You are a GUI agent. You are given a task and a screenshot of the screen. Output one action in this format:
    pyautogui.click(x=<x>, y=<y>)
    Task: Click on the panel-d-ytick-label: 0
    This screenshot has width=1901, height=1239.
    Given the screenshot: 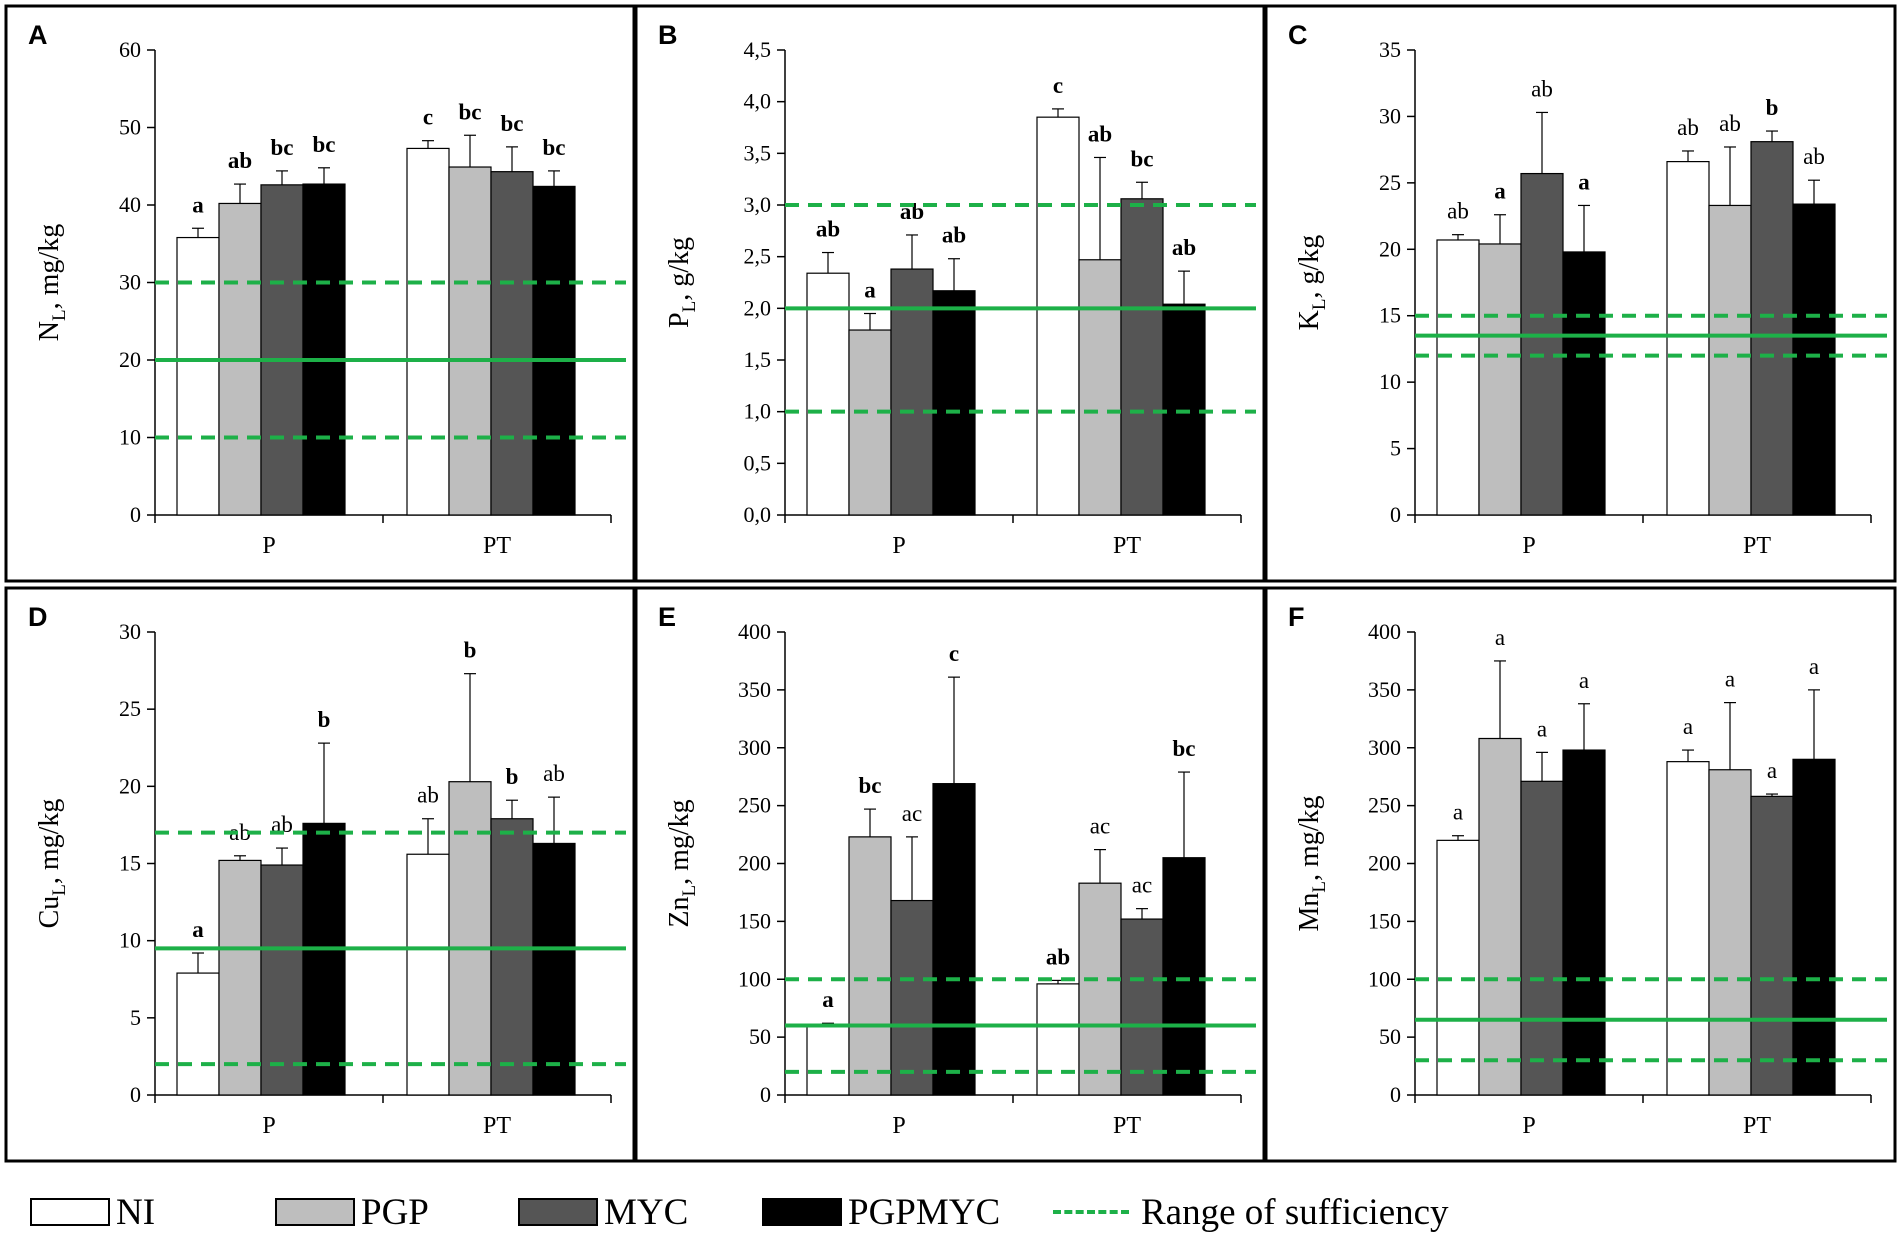 What is the action you would take?
    pyautogui.click(x=135, y=1094)
    